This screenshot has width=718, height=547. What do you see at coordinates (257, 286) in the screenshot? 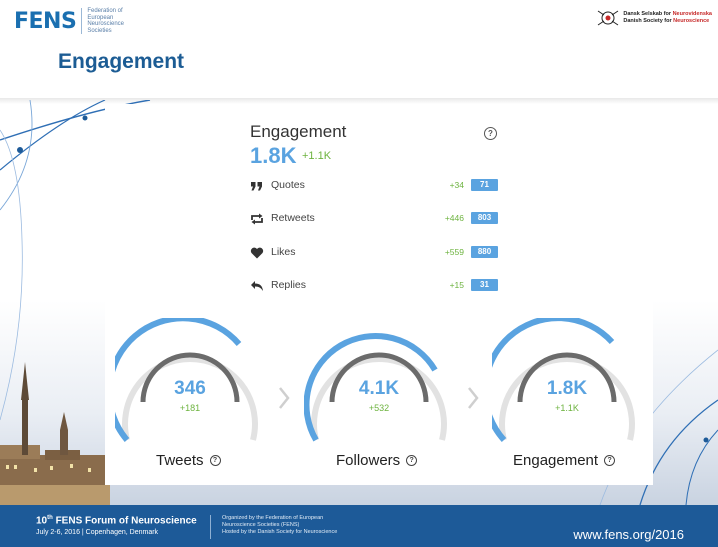
I see `reply-icon` at bounding box center [257, 286].